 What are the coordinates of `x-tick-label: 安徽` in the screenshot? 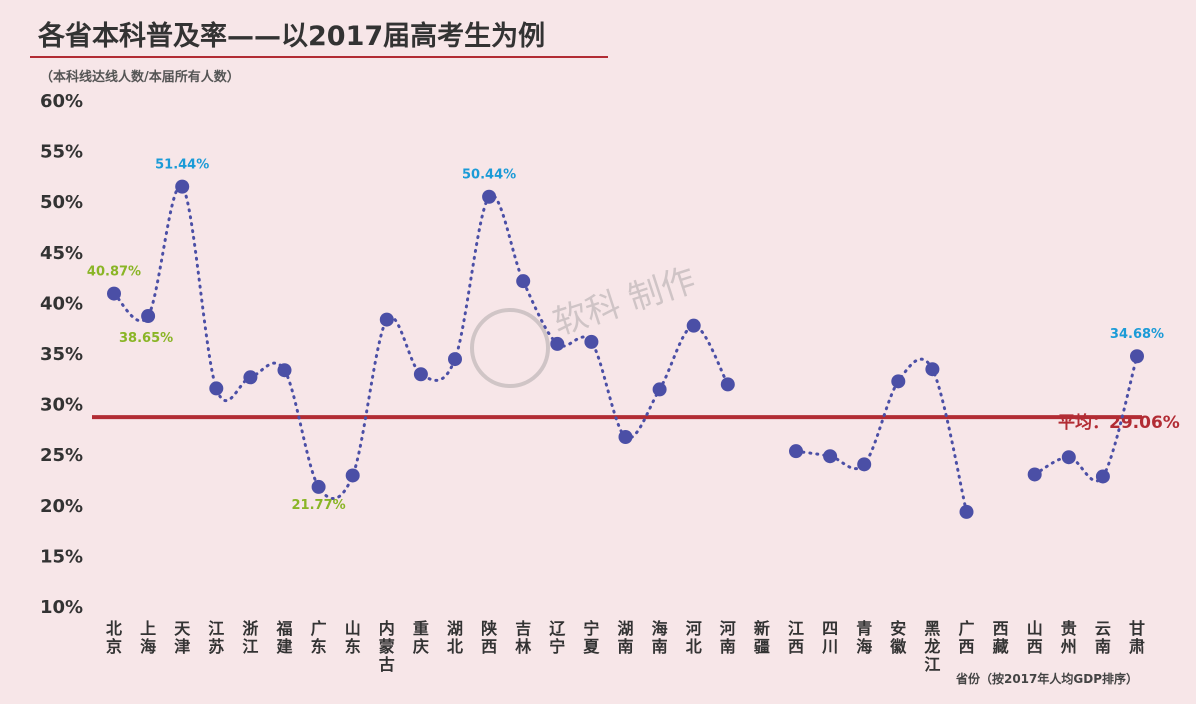 It's located at (898, 637).